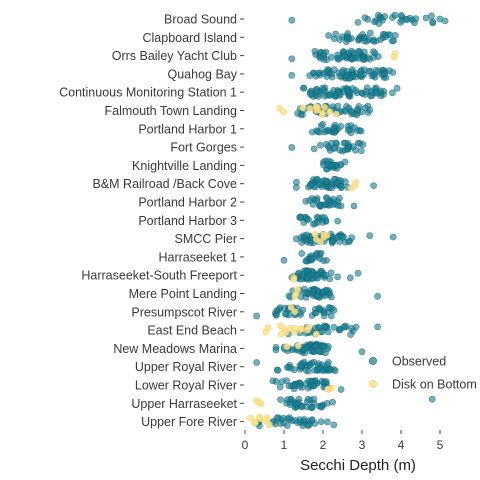 The image size is (480, 480). What do you see at coordinates (323, 445) in the screenshot?
I see `x-tick-label: 2` at bounding box center [323, 445].